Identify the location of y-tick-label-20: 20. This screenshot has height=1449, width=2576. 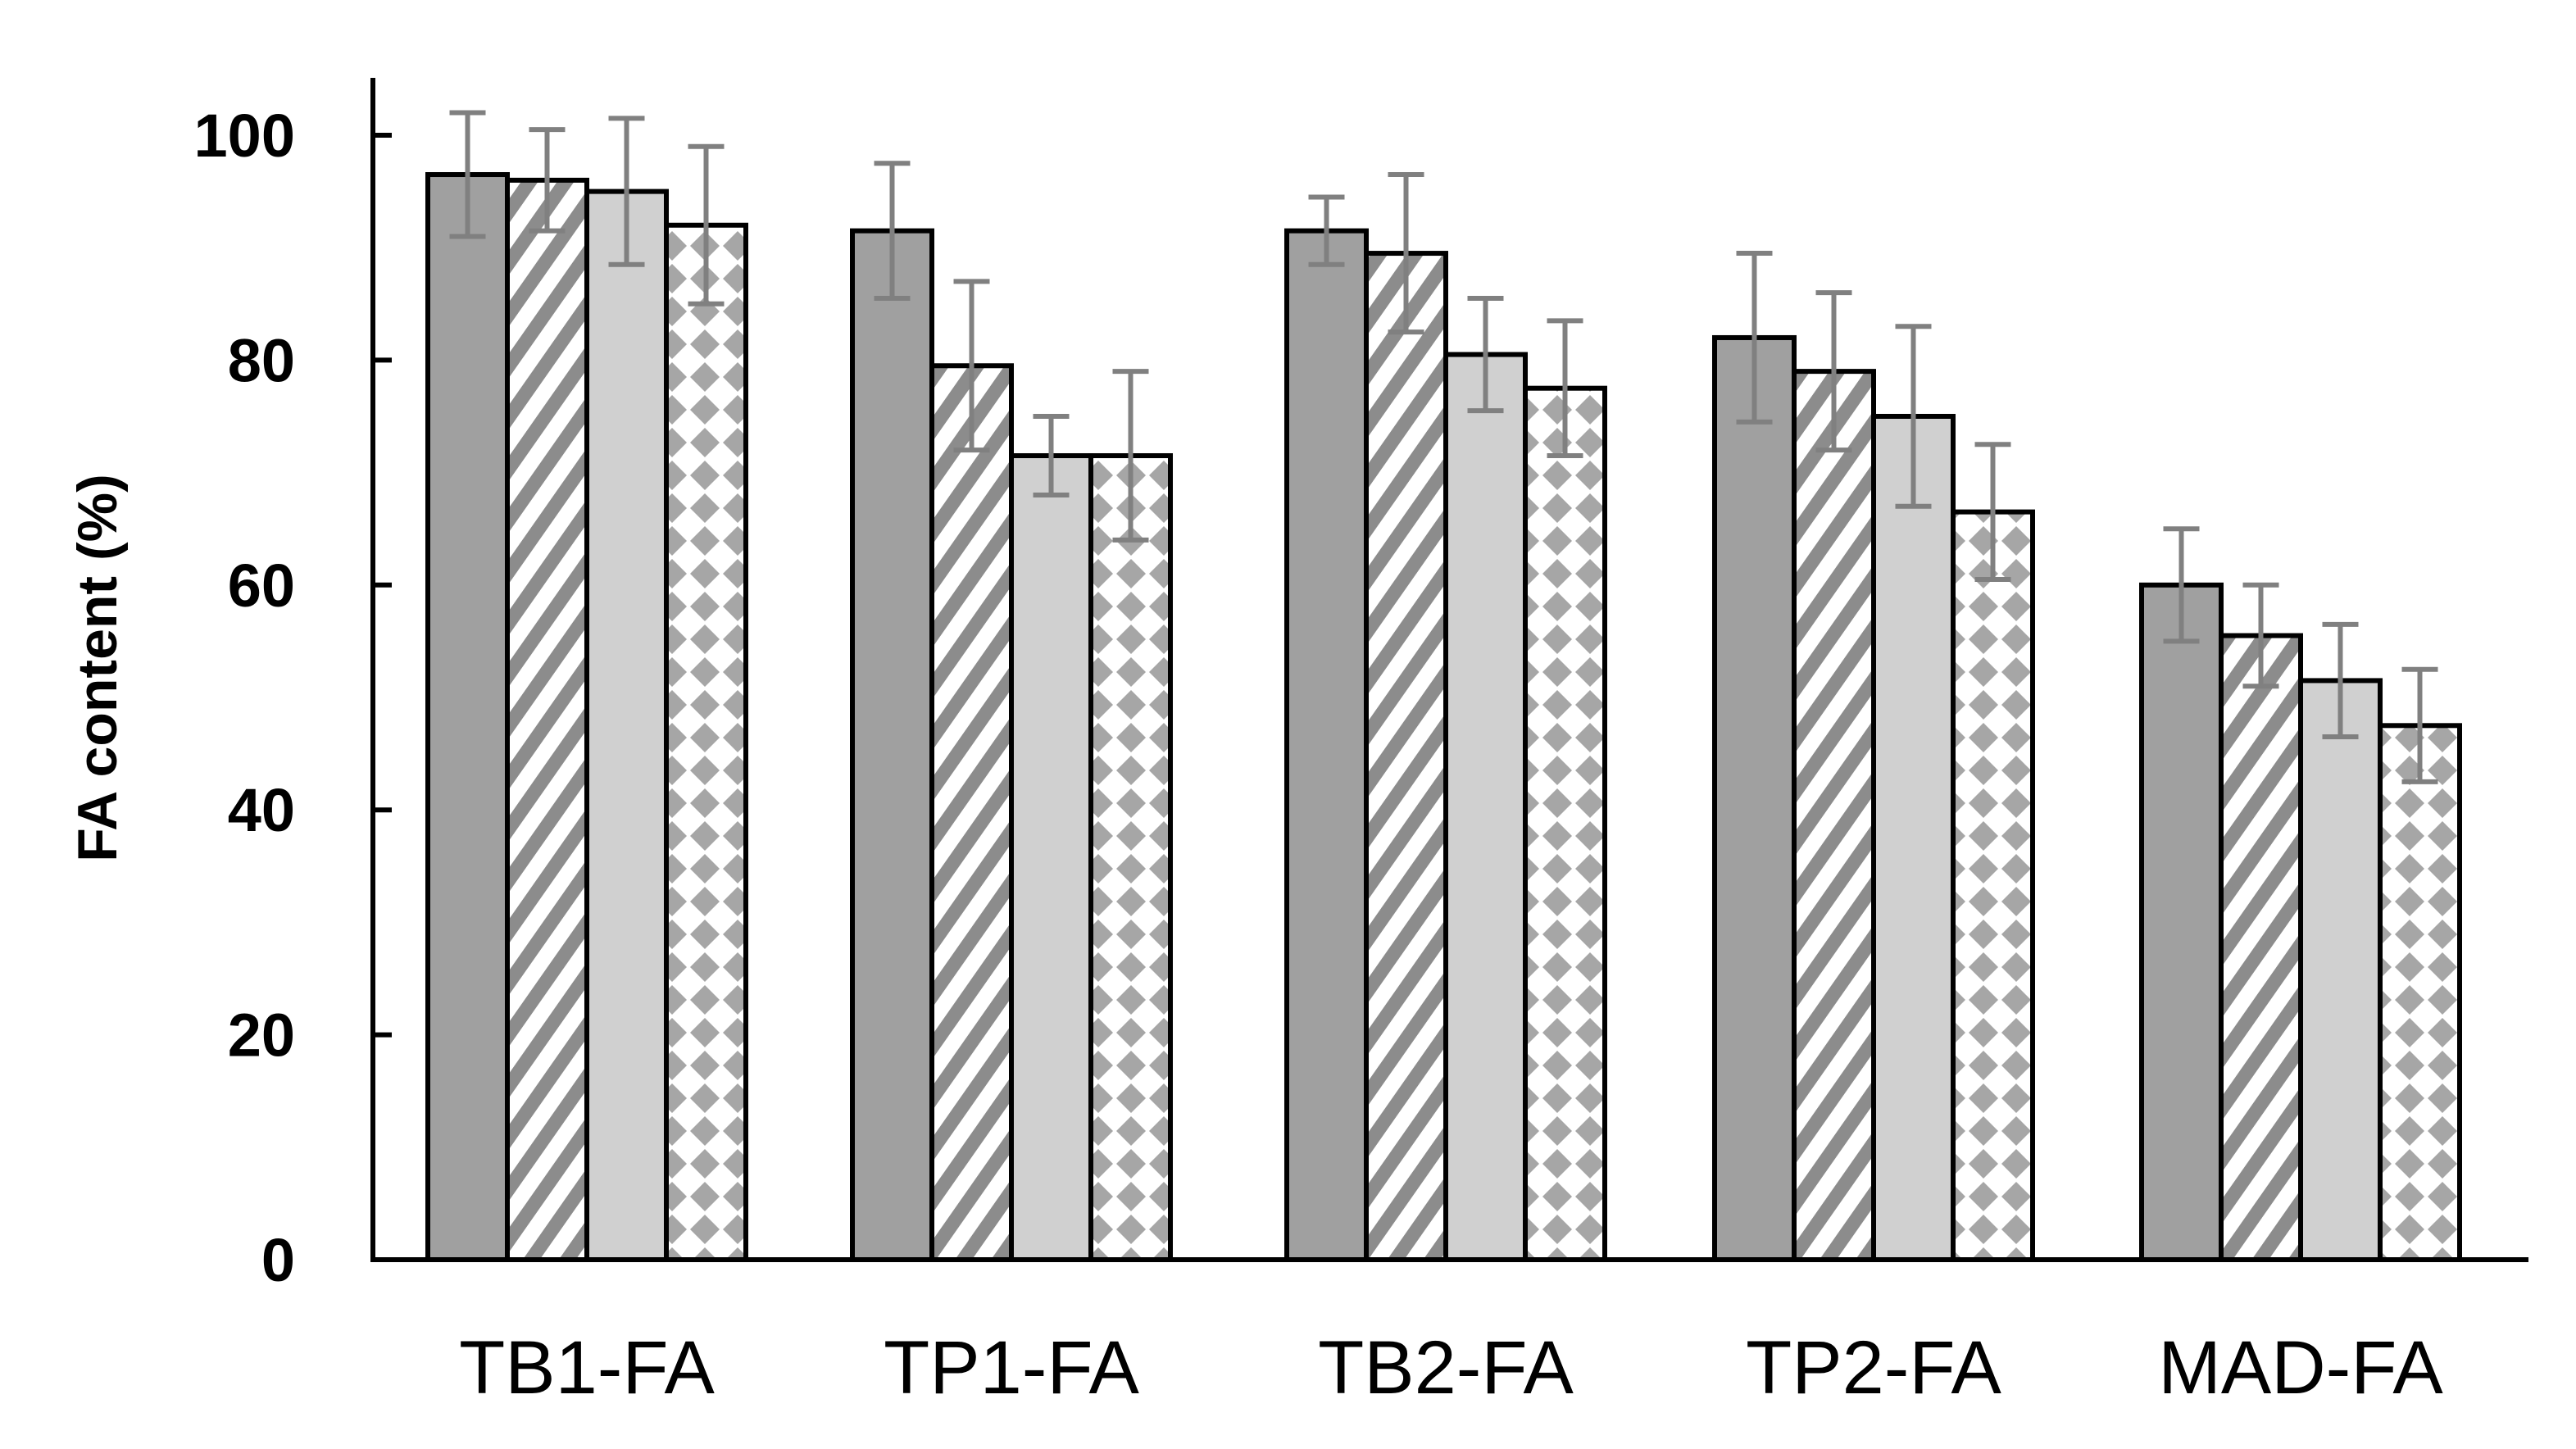
(261, 1036).